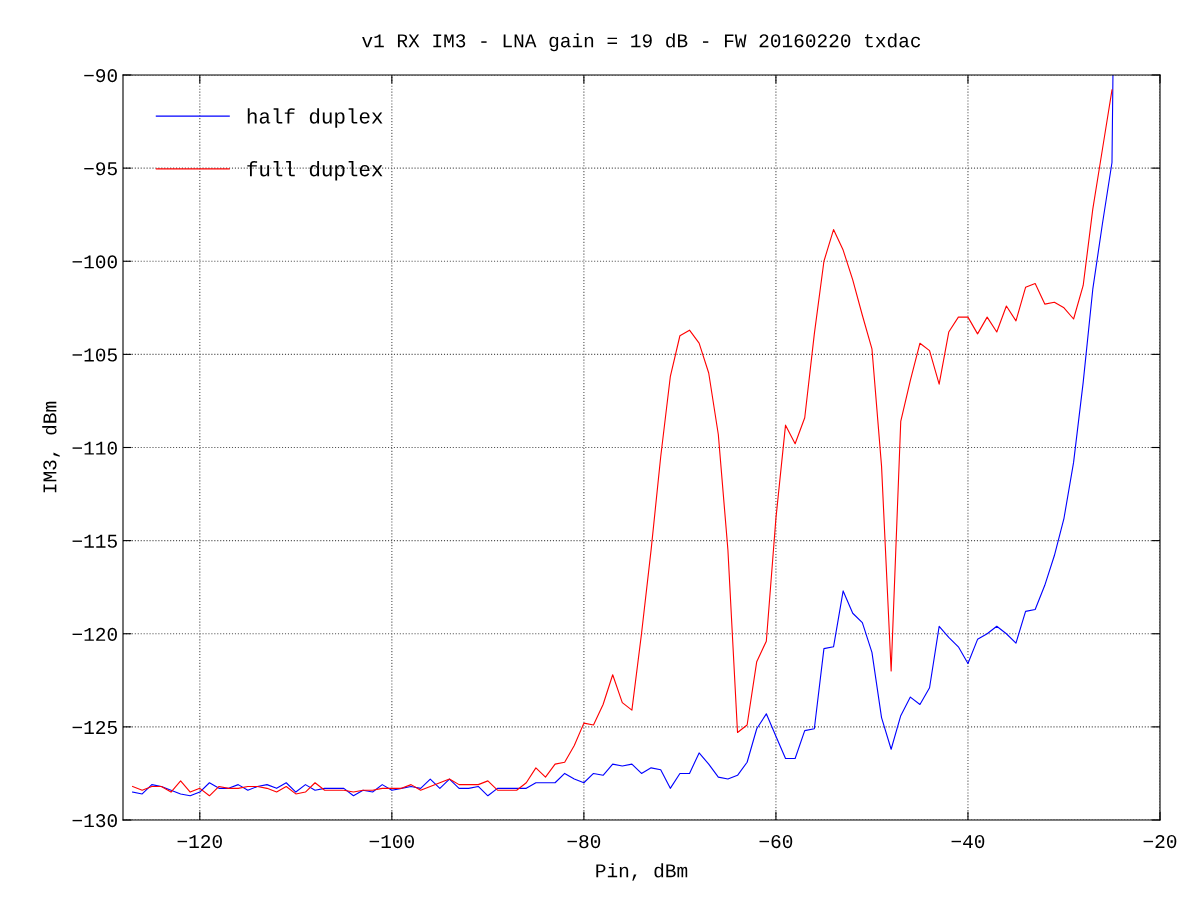  I want to click on y-tick-label: −105, so click(94, 355).